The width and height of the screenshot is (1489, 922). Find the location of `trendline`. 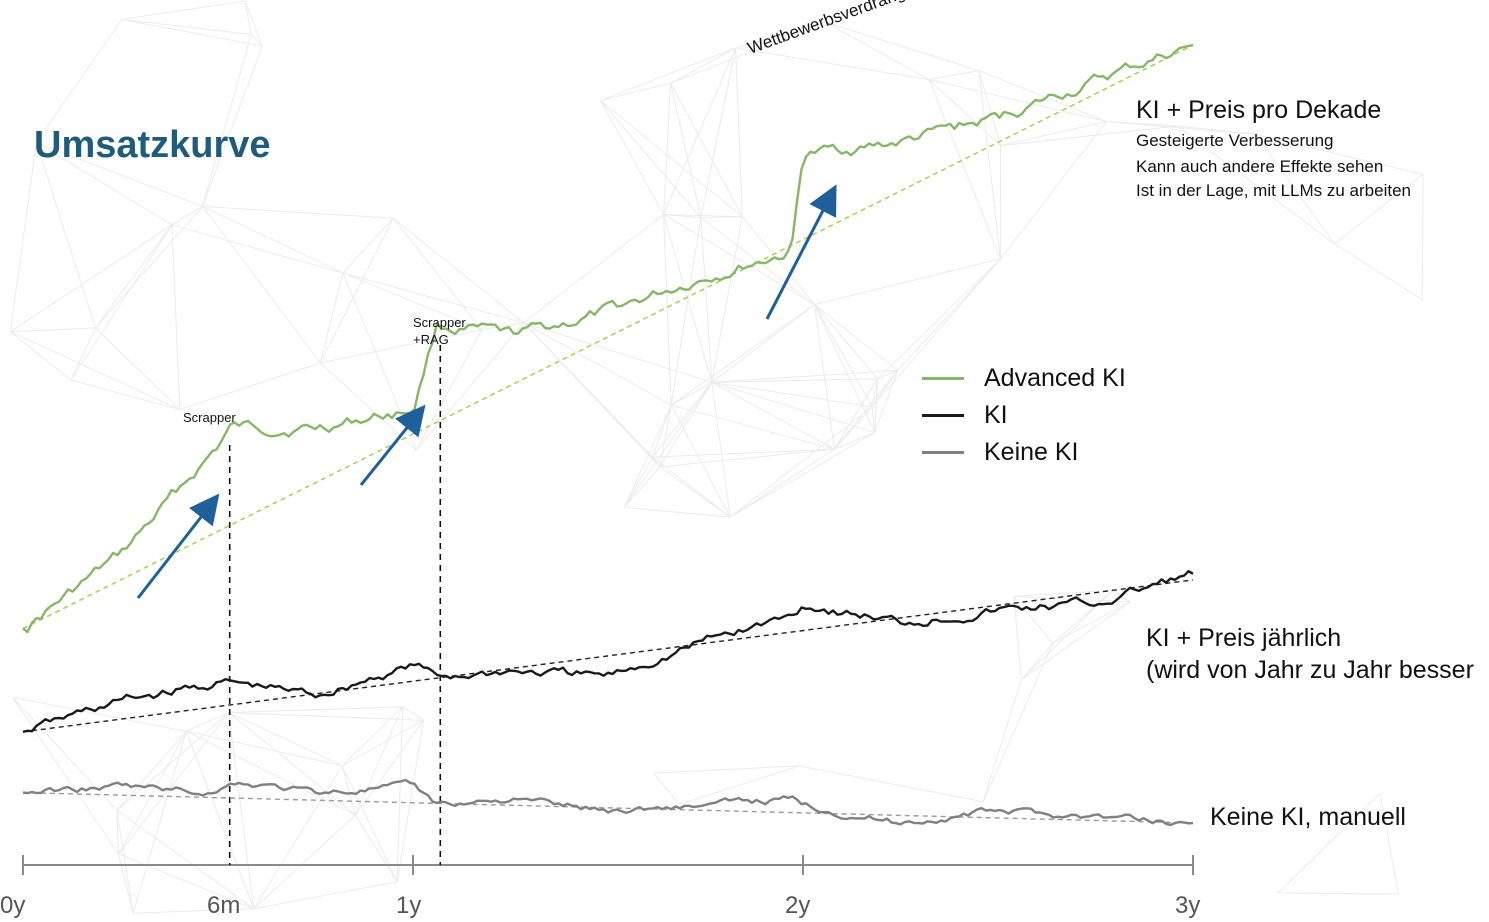

trendline is located at coordinates (608, 807).